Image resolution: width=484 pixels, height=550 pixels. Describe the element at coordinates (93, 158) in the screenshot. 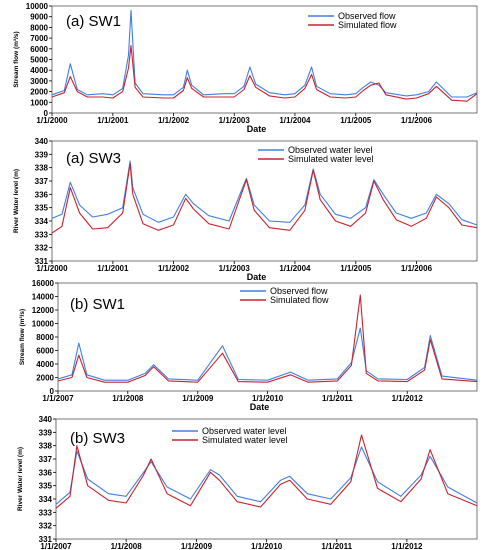

I see `panel-title: (a) SW3` at that location.